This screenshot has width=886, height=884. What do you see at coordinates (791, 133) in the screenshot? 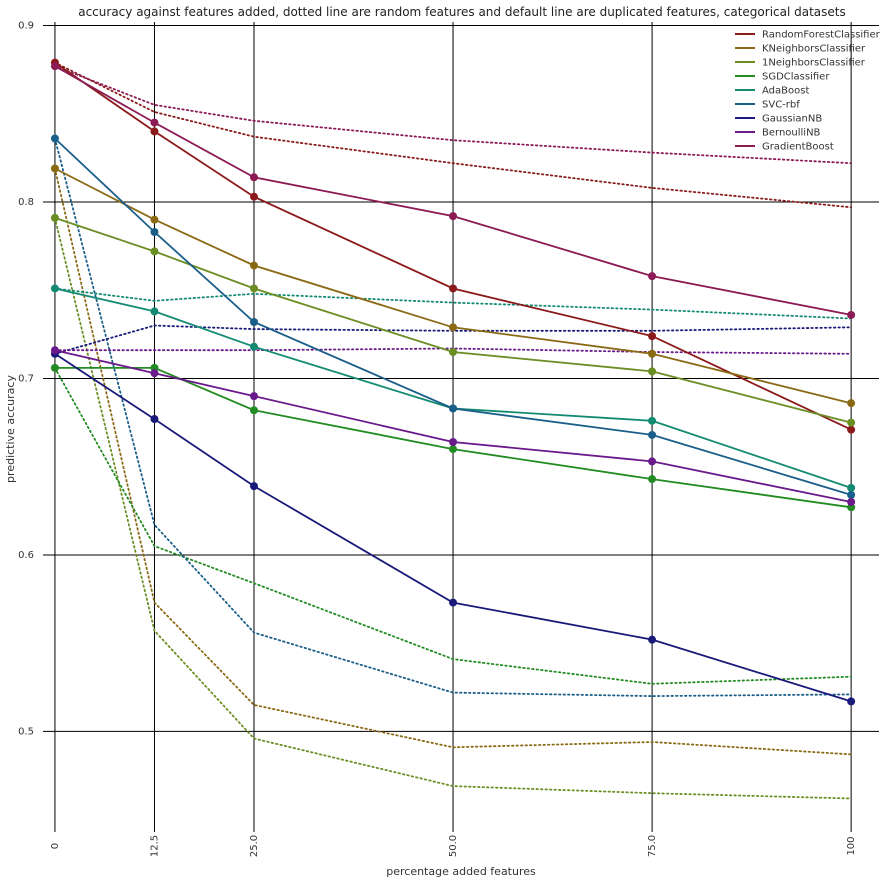
I see `legend-entry: BernoulliNB` at bounding box center [791, 133].